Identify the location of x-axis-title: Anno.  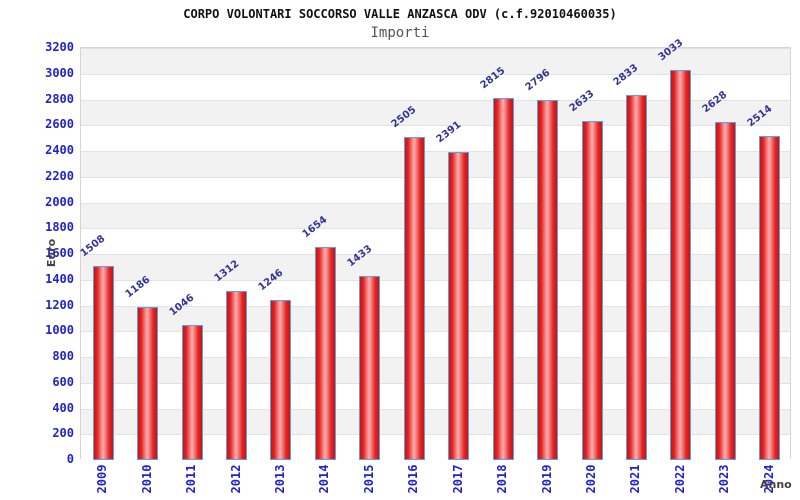
(776, 484).